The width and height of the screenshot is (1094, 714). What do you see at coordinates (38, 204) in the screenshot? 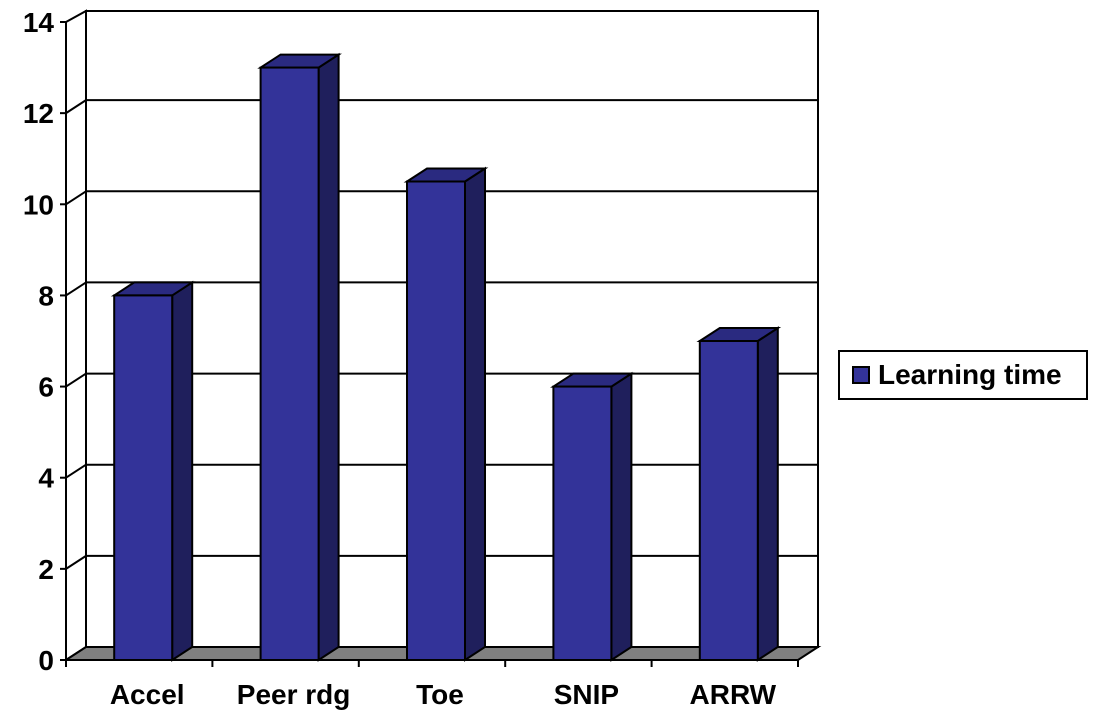
I see `y-tick-label: 10` at bounding box center [38, 204].